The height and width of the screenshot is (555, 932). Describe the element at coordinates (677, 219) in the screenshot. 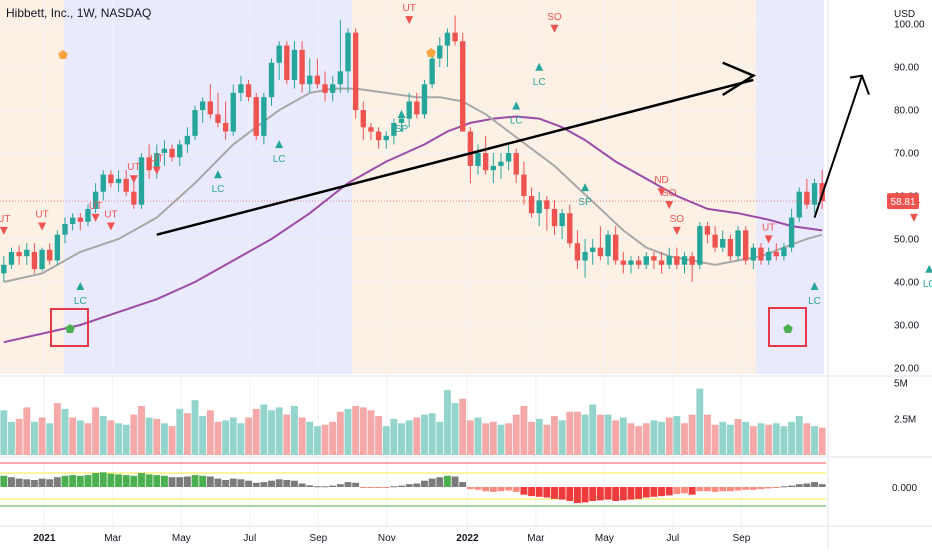

I see `signal-label: SO` at that location.